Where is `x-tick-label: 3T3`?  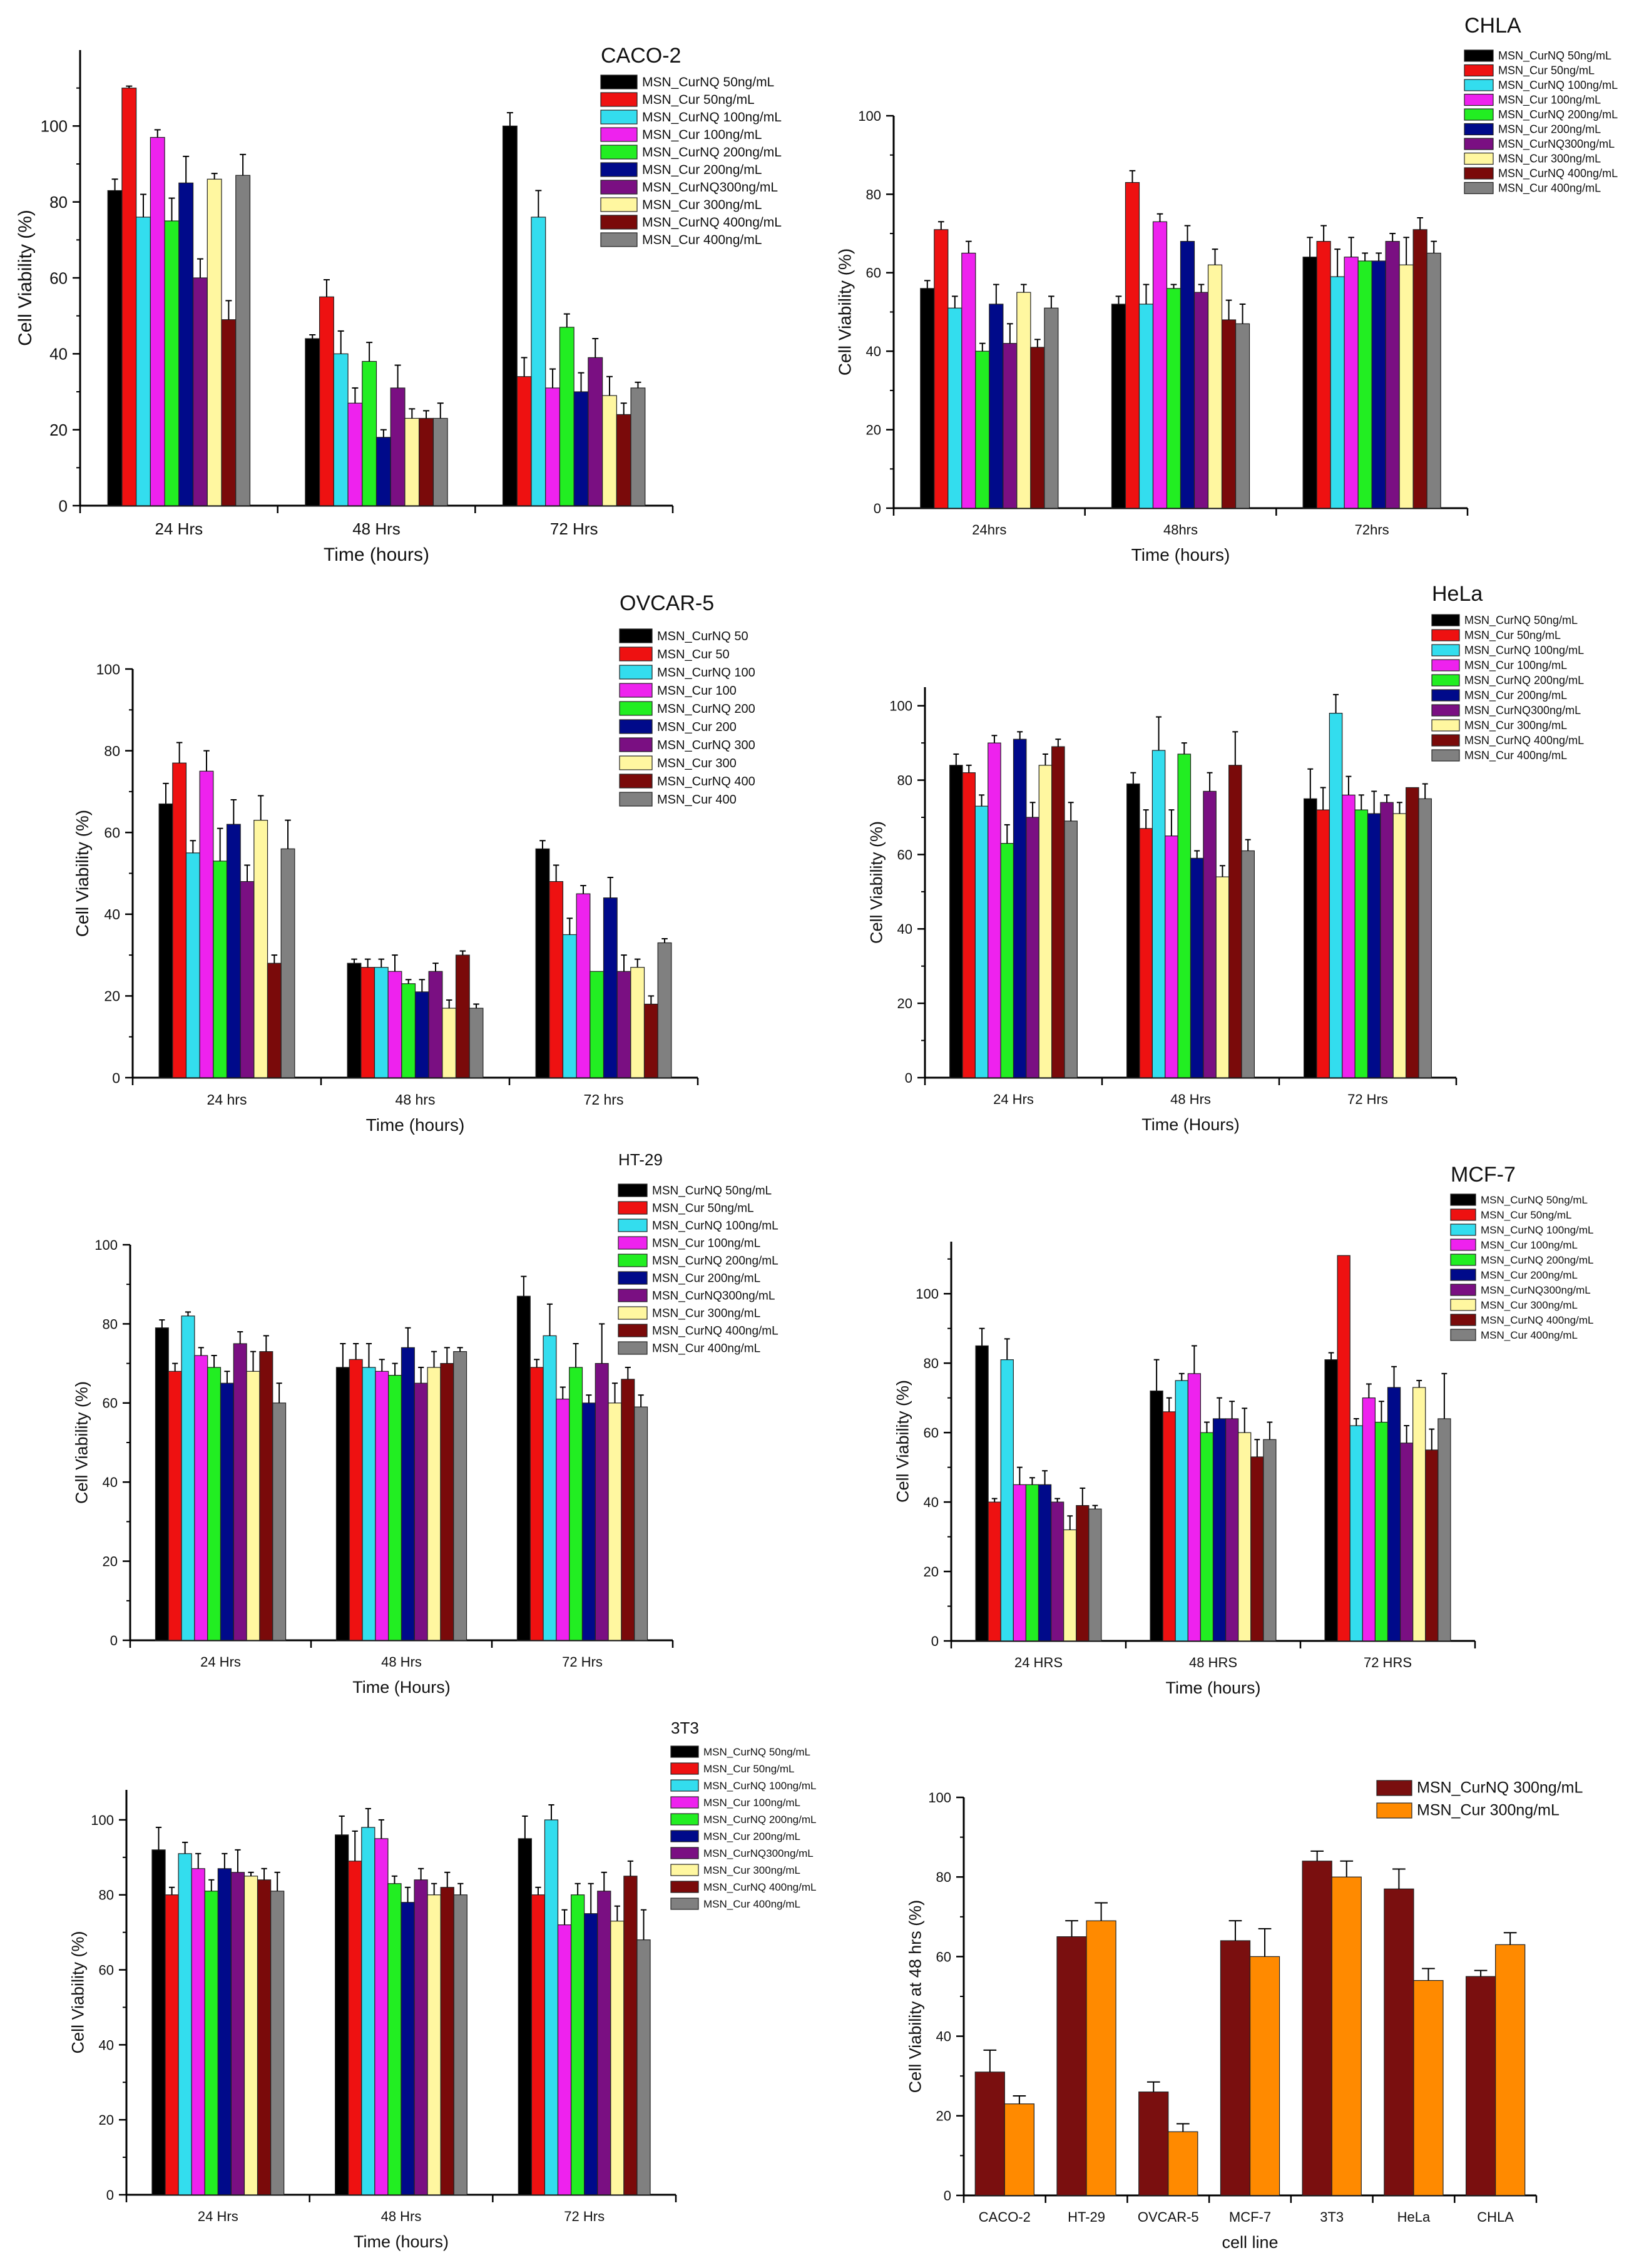
x-tick-label: 3T3 is located at coordinates (1332, 2217).